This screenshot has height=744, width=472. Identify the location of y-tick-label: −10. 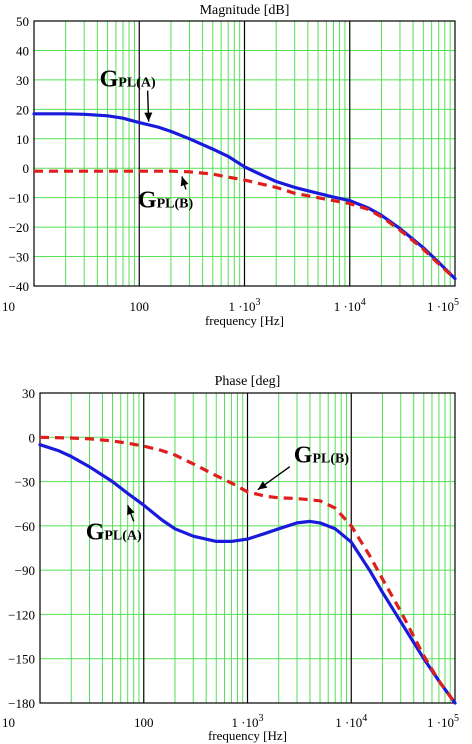
(19, 198).